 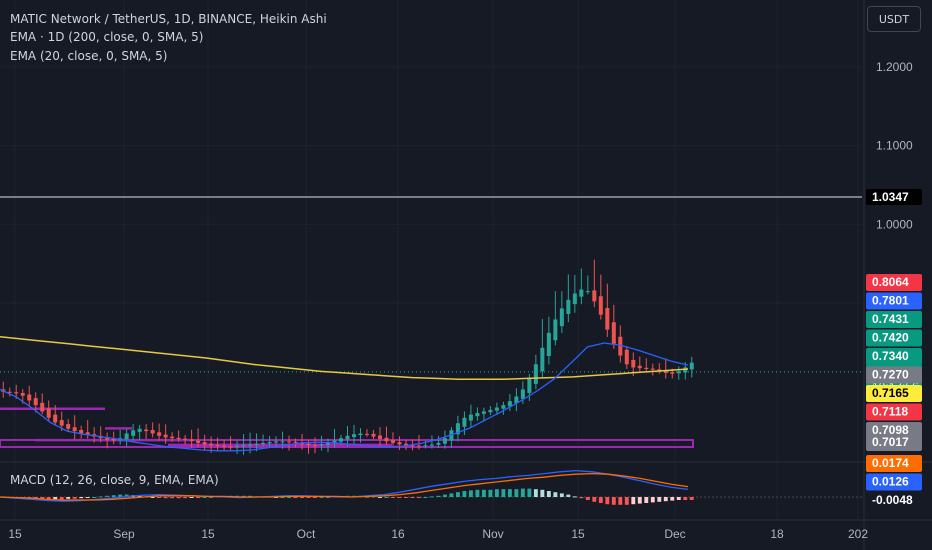 I want to click on x-tick-label: 202, so click(x=858, y=534).